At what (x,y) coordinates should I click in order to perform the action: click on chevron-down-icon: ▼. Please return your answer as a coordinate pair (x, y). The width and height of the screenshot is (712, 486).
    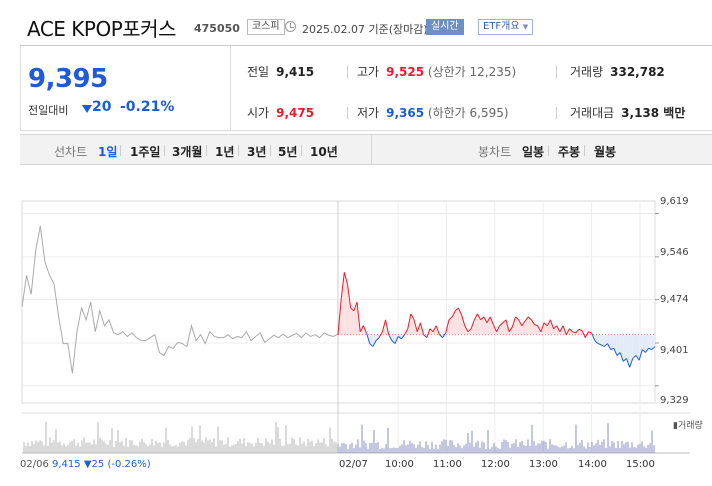
    Looking at the image, I should click on (525, 27).